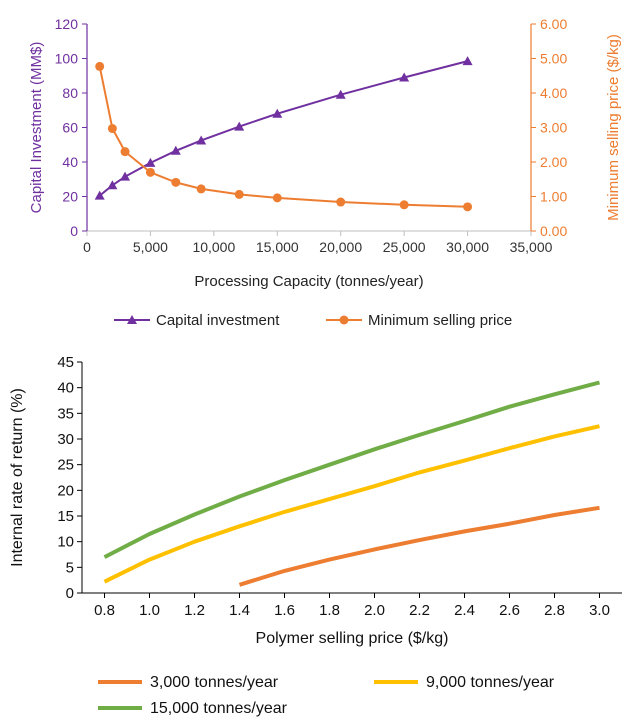  I want to click on x-tick-label: 1.2, so click(194, 610).